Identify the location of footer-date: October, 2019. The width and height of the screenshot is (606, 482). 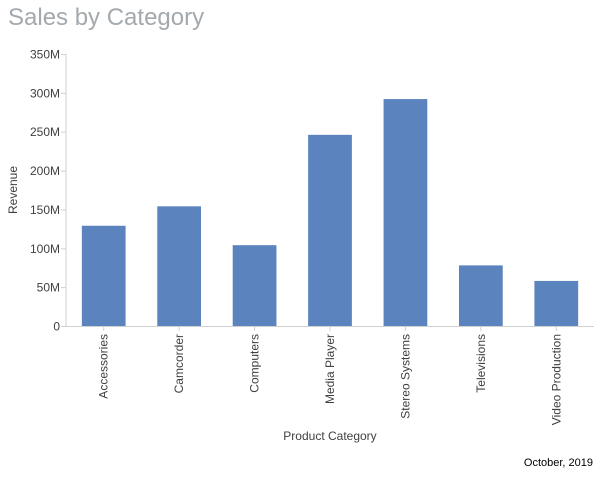
(558, 463).